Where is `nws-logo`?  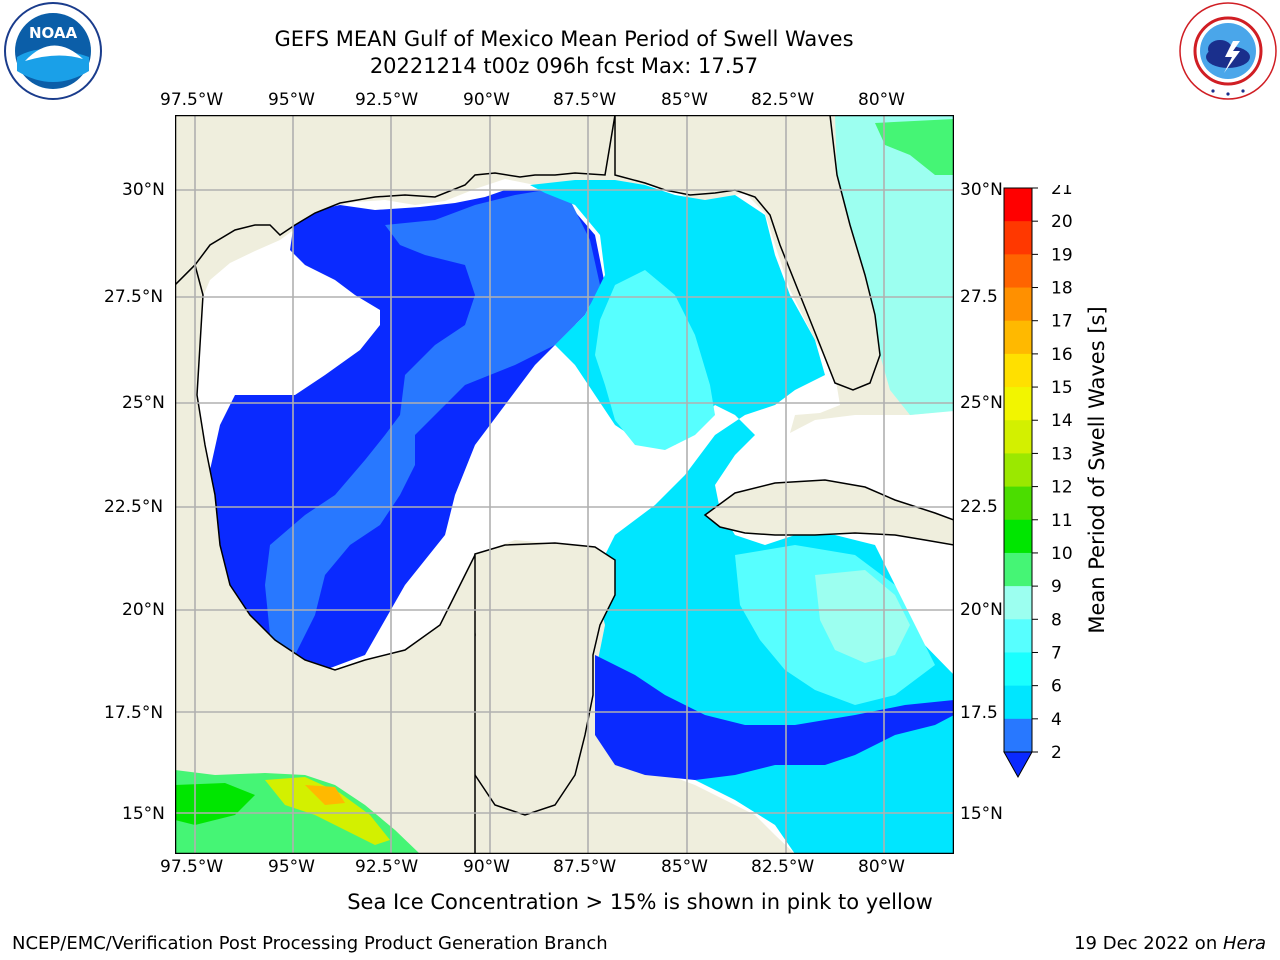 nws-logo is located at coordinates (1228, 51).